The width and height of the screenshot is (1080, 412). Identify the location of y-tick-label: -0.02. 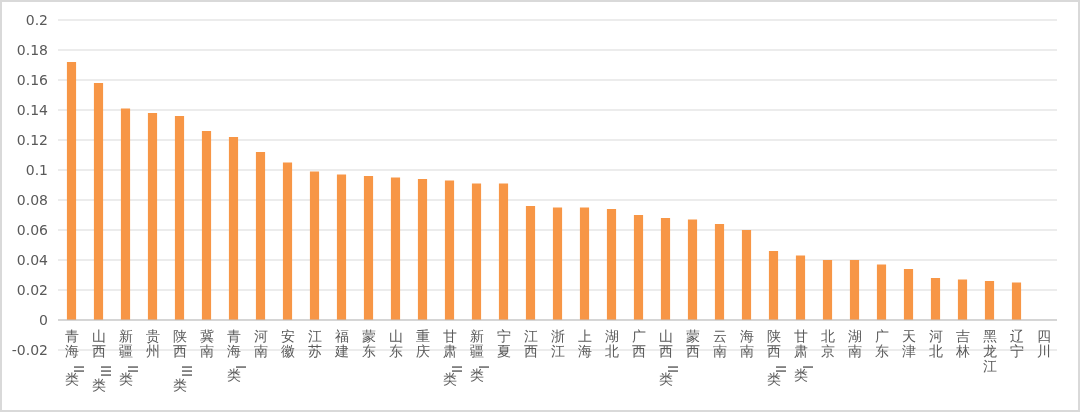
(29, 350).